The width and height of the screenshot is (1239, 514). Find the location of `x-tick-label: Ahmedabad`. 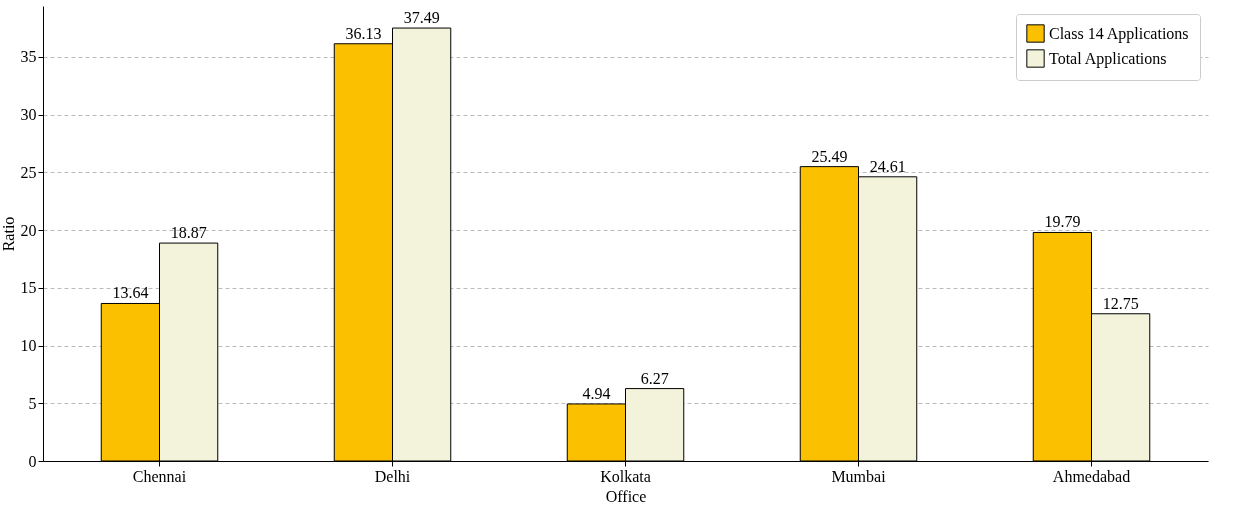

x-tick-label: Ahmedabad is located at coordinates (1091, 476).